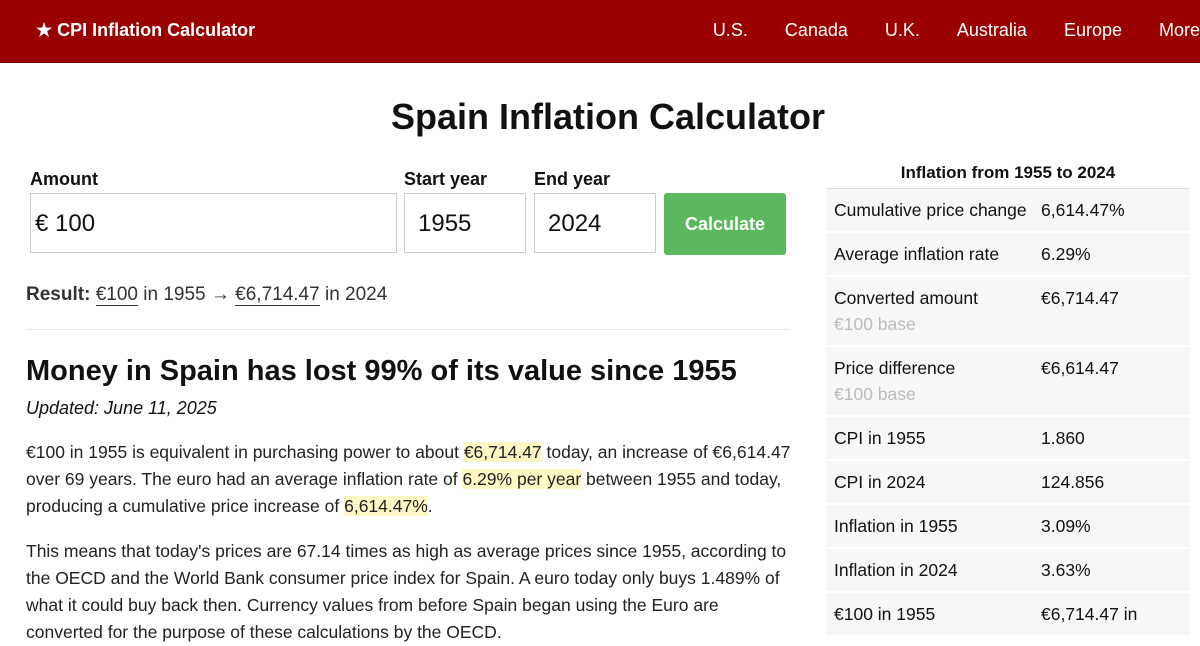  I want to click on table-row: Cumulative price change 6,614.47%, so click(1008, 211).